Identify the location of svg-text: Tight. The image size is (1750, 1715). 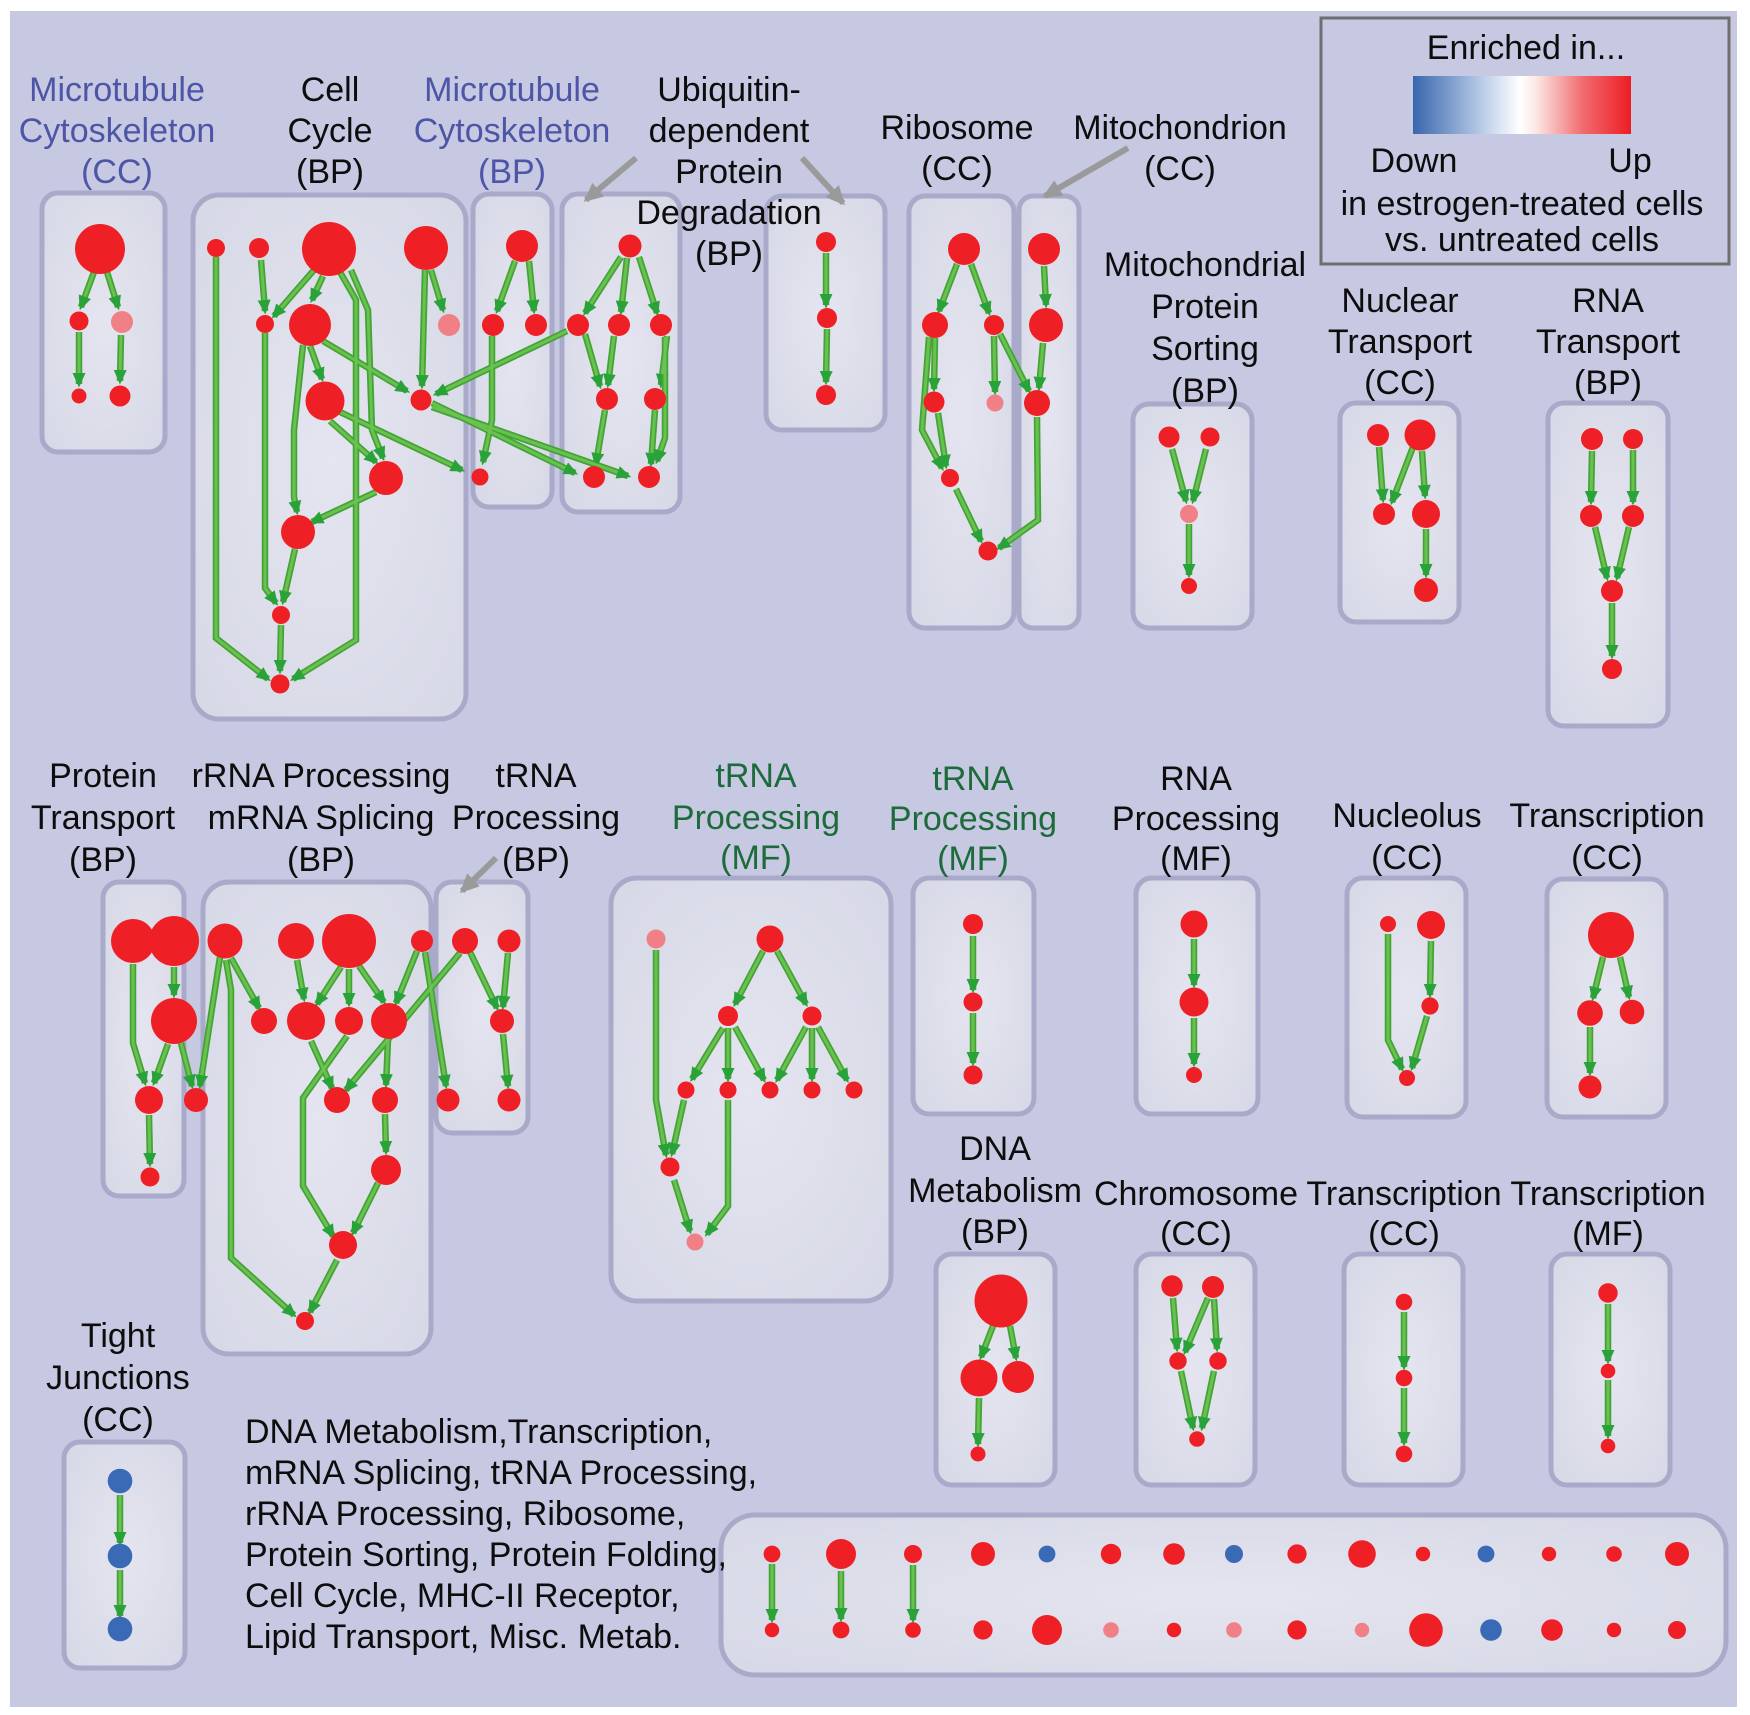
(118, 1336).